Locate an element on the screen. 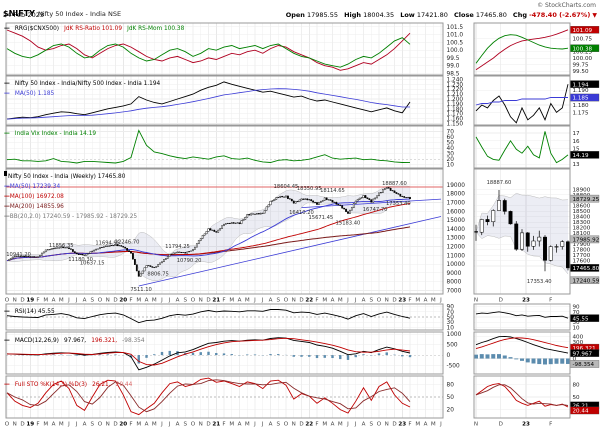 The width and height of the screenshot is (600, 432). svg-text: 500 is located at coordinates (452, 346).